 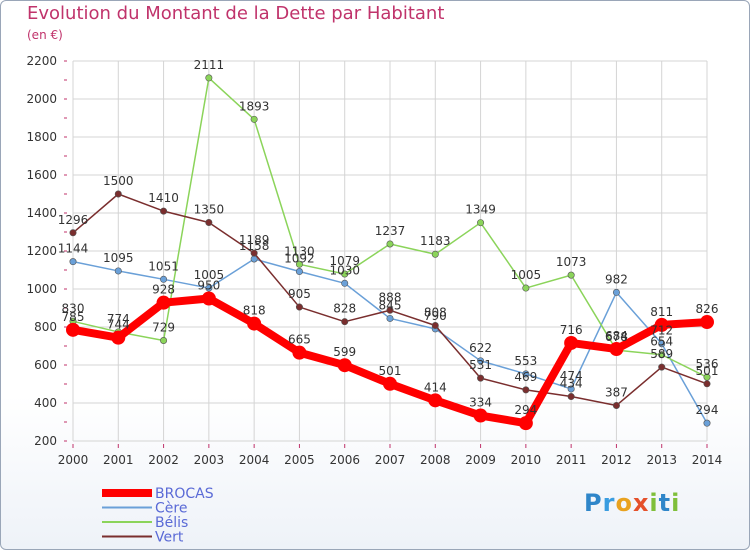 What do you see at coordinates (41, 61) in the screenshot?
I see `y-tick-label: 2200` at bounding box center [41, 61].